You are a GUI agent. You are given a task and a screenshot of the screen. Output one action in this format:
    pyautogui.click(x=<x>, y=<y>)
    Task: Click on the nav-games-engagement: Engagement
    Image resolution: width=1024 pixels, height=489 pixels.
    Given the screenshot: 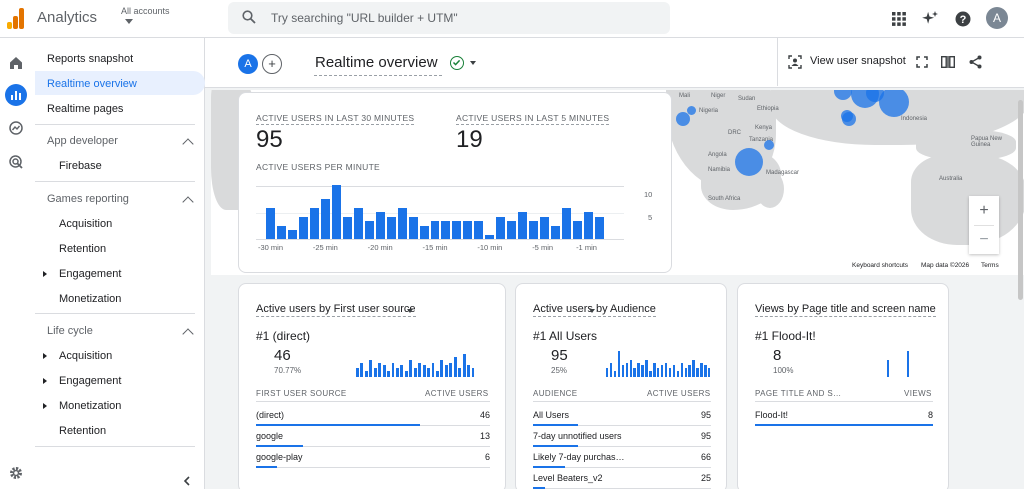 What is the action you would take?
    pyautogui.click(x=90, y=274)
    